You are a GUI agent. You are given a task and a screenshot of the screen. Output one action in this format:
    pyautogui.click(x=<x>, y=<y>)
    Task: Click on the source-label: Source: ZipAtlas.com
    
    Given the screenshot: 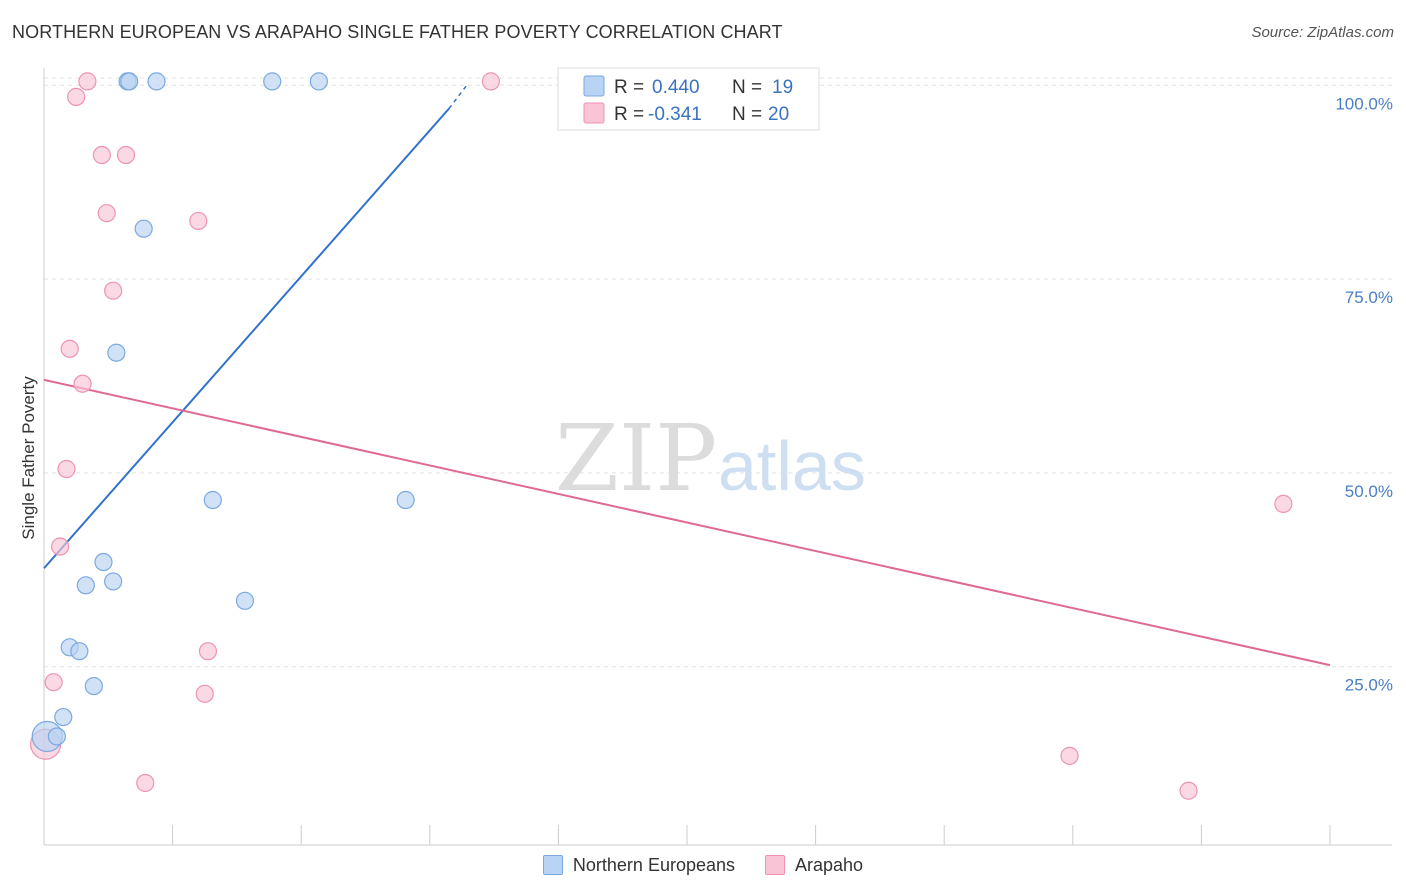 What is the action you would take?
    pyautogui.click(x=1322, y=32)
    